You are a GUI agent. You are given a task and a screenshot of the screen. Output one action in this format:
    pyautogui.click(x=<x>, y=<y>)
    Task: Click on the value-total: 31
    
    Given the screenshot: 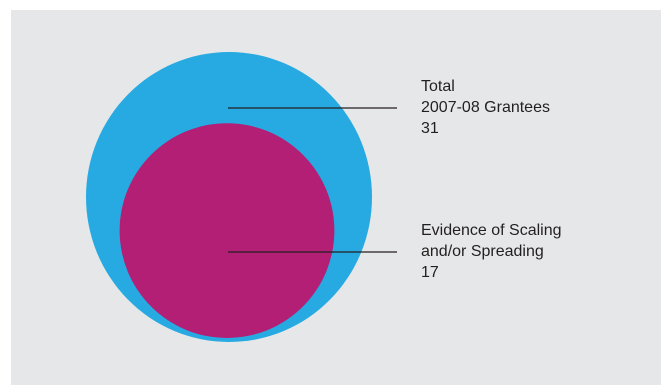 What is the action you would take?
    pyautogui.click(x=430, y=128)
    